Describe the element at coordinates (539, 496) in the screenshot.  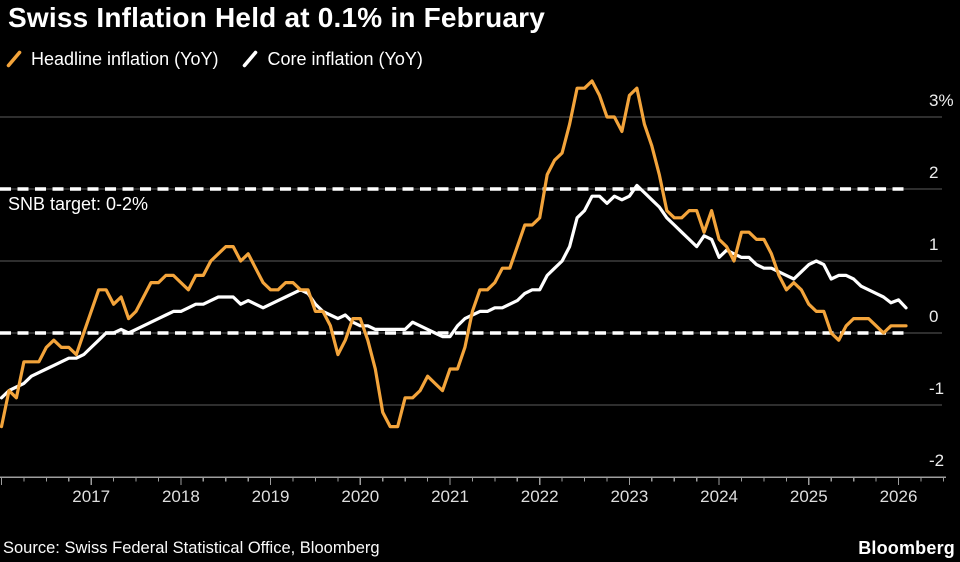
I see `x-axis-label-2022: 2022` at that location.